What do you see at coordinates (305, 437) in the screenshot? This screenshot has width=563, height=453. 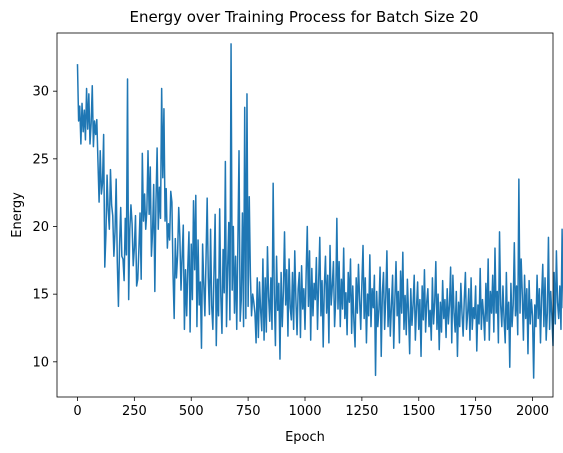 I see `x-axis-label: Epoch` at bounding box center [305, 437].